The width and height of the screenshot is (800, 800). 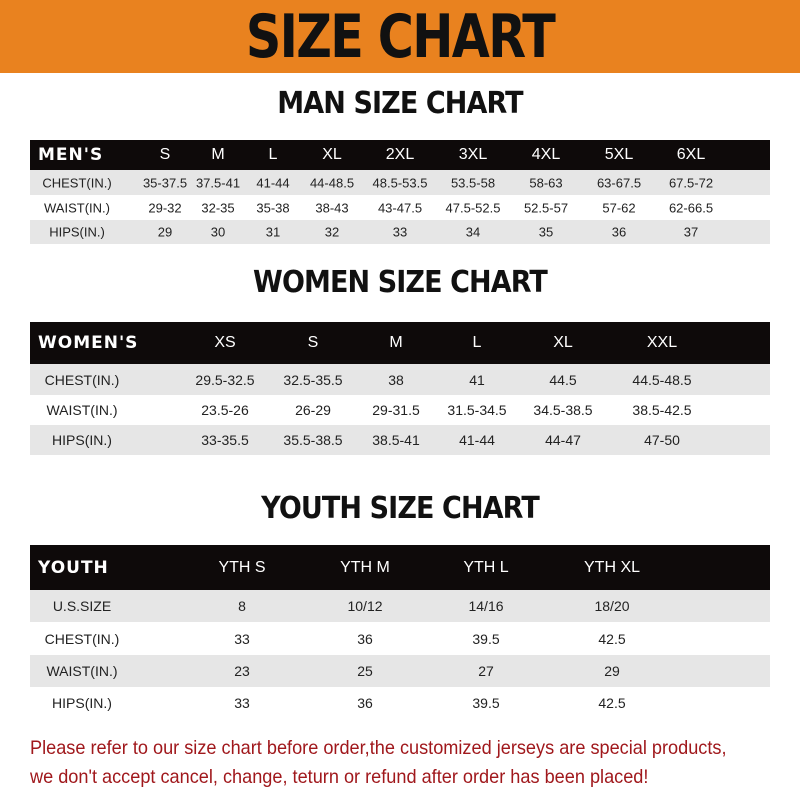 I want to click on table-row: U.S.SIZE 8 10/12 14/16 18/20, so click(x=400, y=606).